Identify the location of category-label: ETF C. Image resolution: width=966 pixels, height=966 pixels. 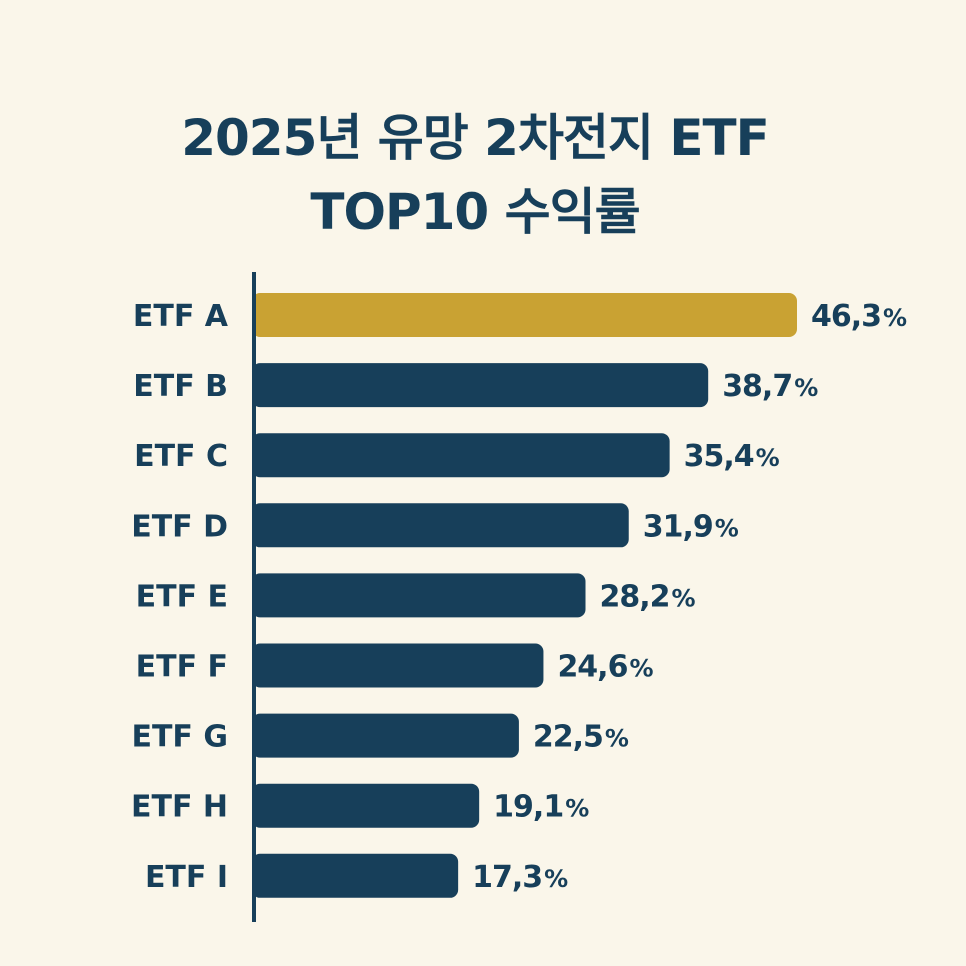
(181, 456).